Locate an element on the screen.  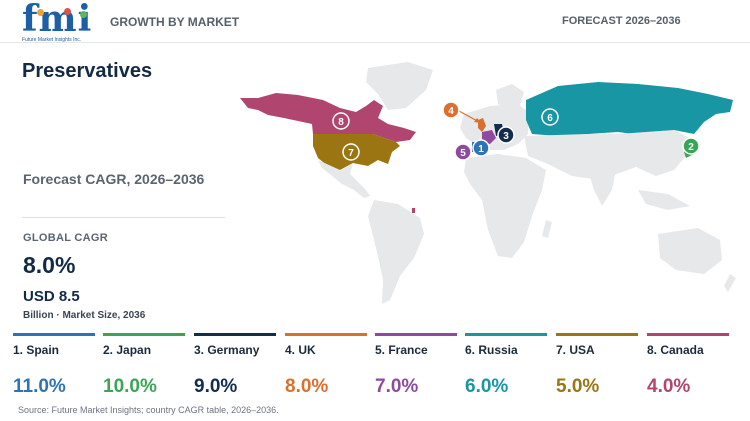
map-marker-canada: 8 is located at coordinates (341, 121).